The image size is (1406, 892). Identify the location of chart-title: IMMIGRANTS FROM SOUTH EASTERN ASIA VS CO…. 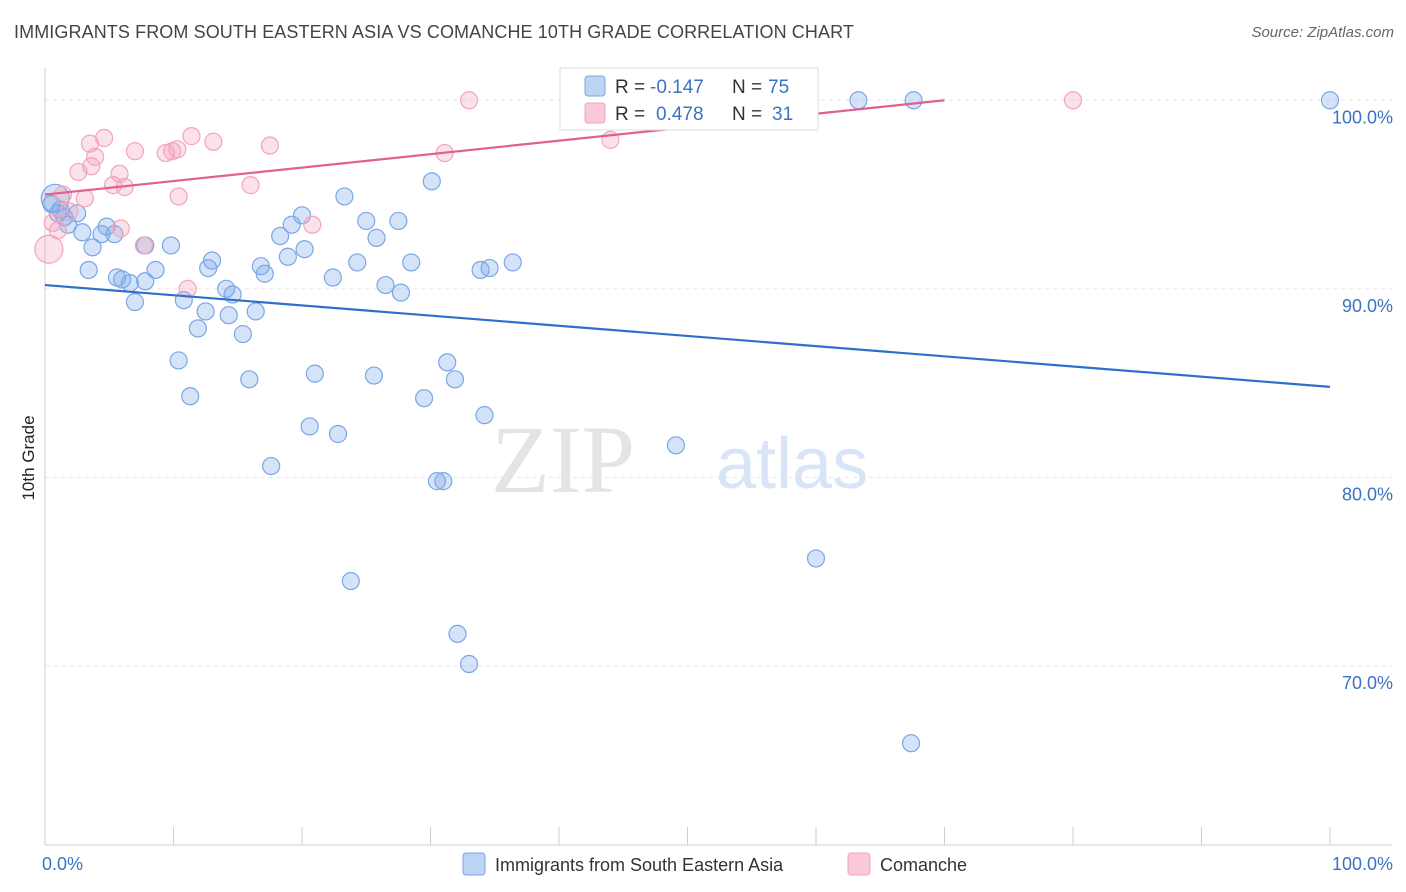
(434, 32).